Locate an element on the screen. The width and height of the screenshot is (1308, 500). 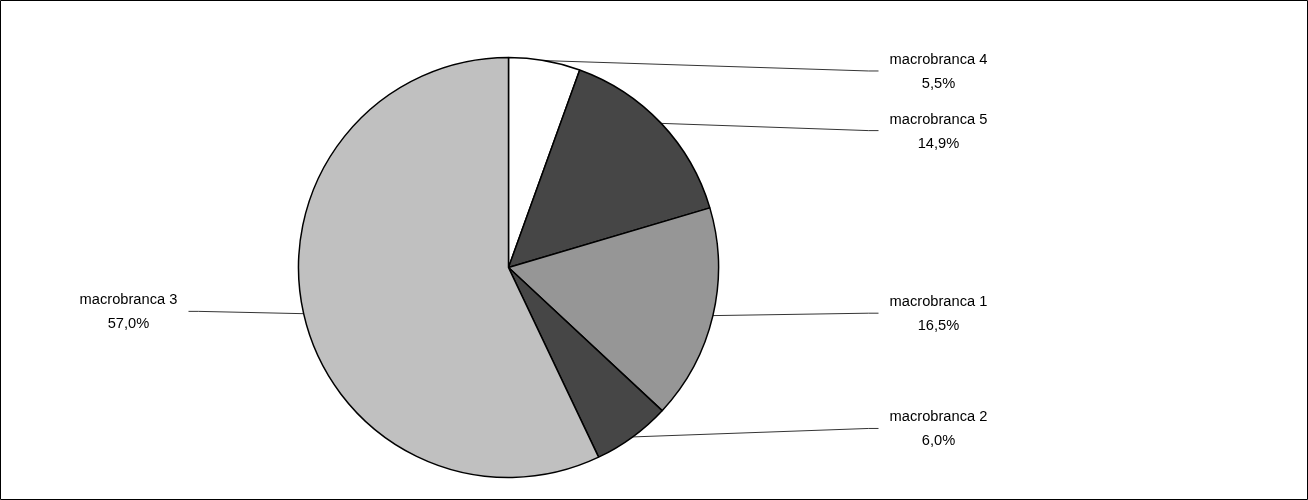
slice-label: macrobranca 4 is located at coordinates (938, 58).